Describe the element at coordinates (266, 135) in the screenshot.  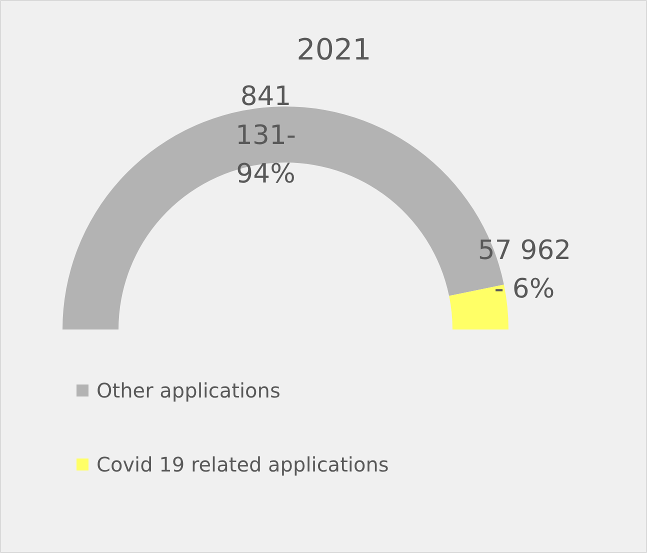
I see `data-label: 841 131- 94%` at that location.